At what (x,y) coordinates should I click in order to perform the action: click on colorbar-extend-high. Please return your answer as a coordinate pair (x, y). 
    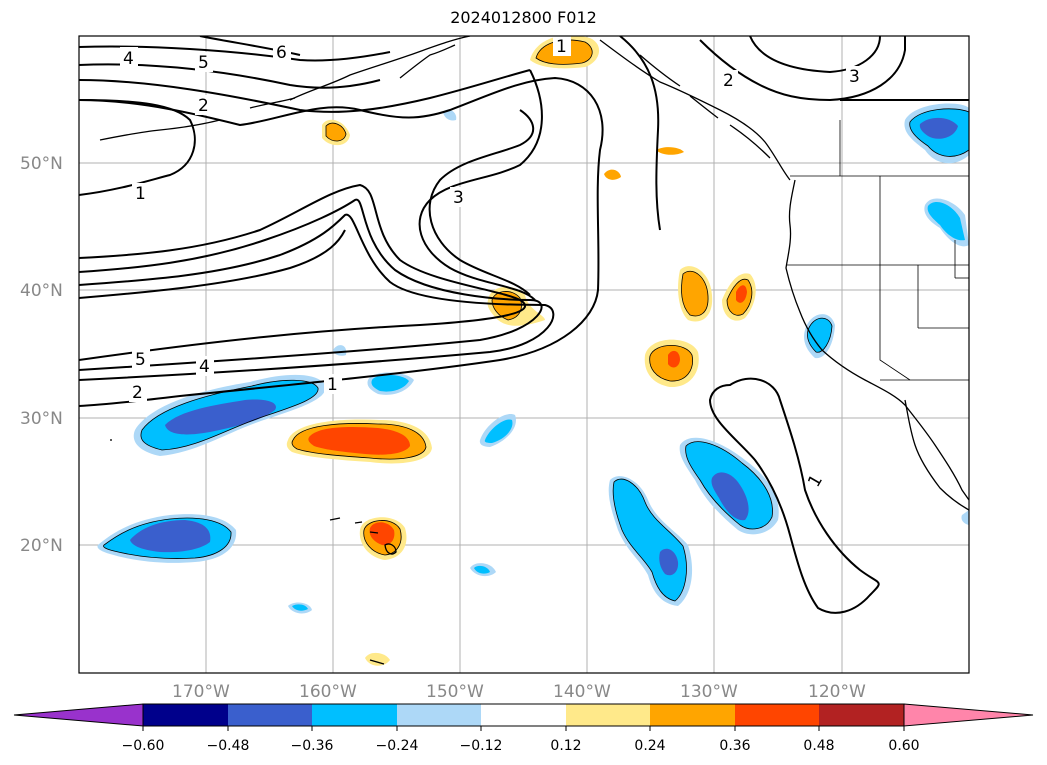
    Looking at the image, I should click on (968, 715).